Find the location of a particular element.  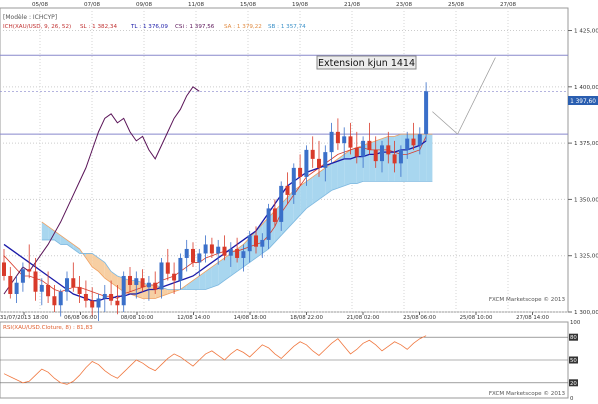

y-tick-label: 1 350,00 is located at coordinates (586, 200).